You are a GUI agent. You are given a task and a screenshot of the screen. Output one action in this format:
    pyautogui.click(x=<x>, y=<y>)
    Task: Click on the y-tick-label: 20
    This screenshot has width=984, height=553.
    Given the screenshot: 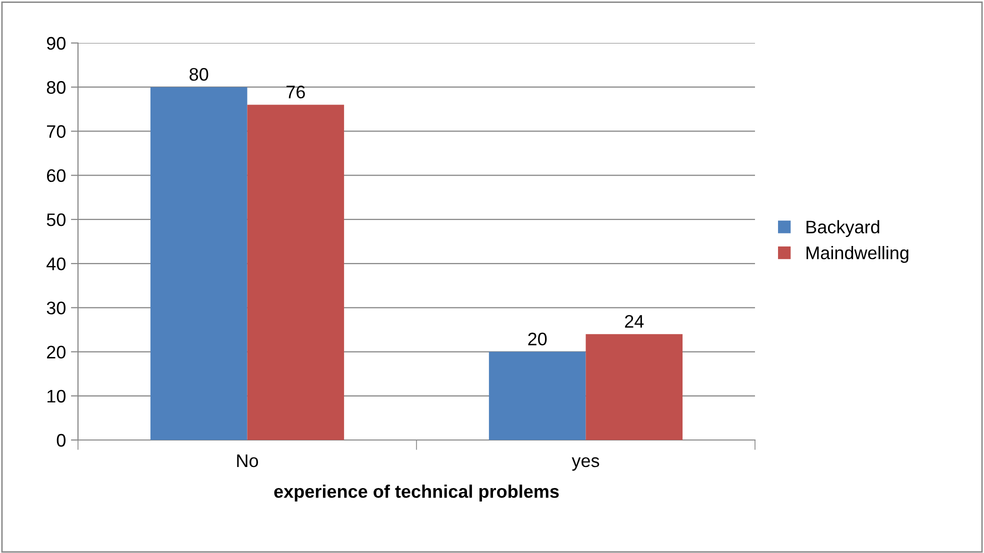 What is the action you would take?
    pyautogui.click(x=56, y=352)
    